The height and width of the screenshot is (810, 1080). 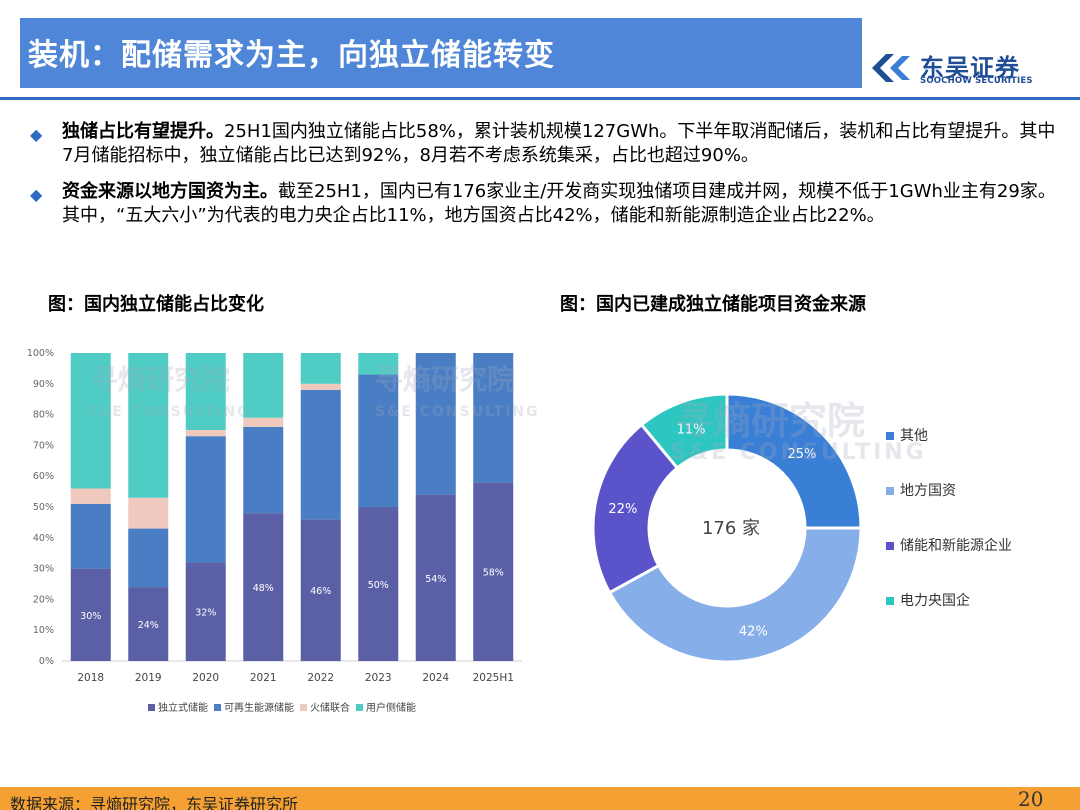 I want to click on y-tick-label: 50%, so click(x=43, y=507).